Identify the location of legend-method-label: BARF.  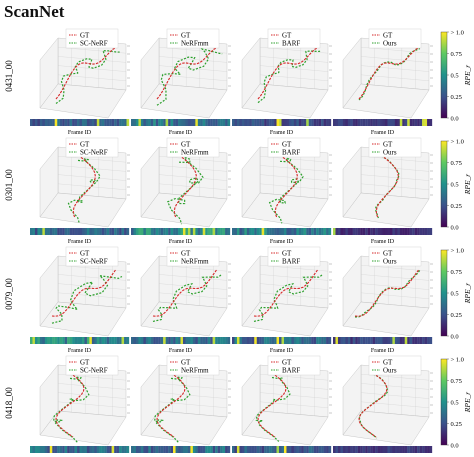
(291, 371).